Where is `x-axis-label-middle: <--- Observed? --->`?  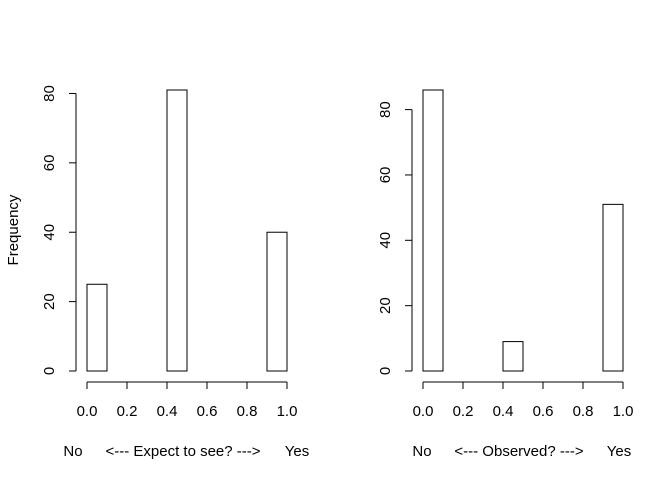 x-axis-label-middle: <--- Observed? ---> is located at coordinates (518, 451).